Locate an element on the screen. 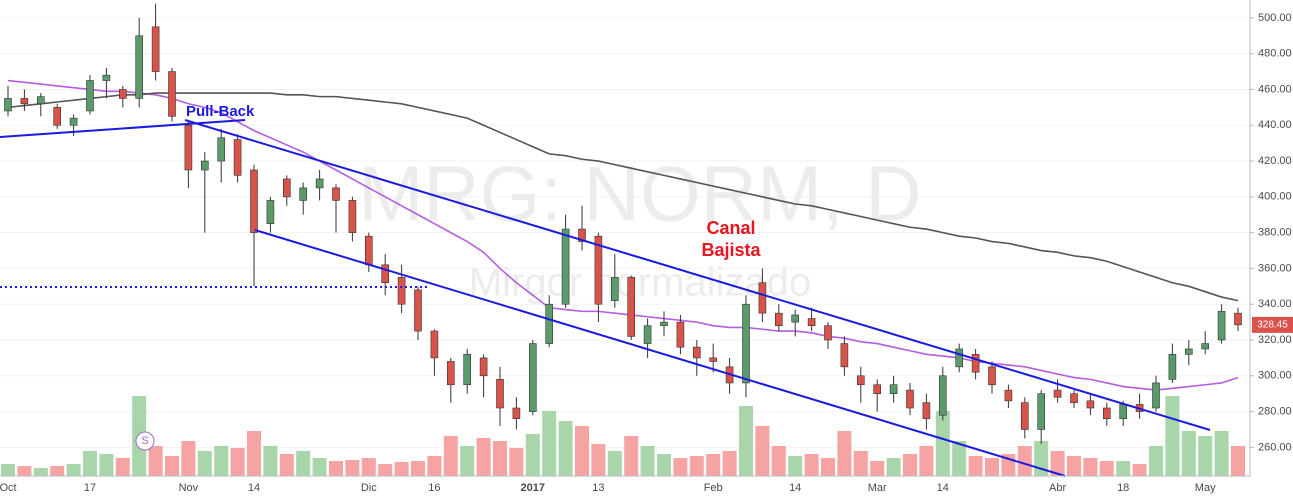  y-tick-label: 480.00 is located at coordinates (1275, 54).